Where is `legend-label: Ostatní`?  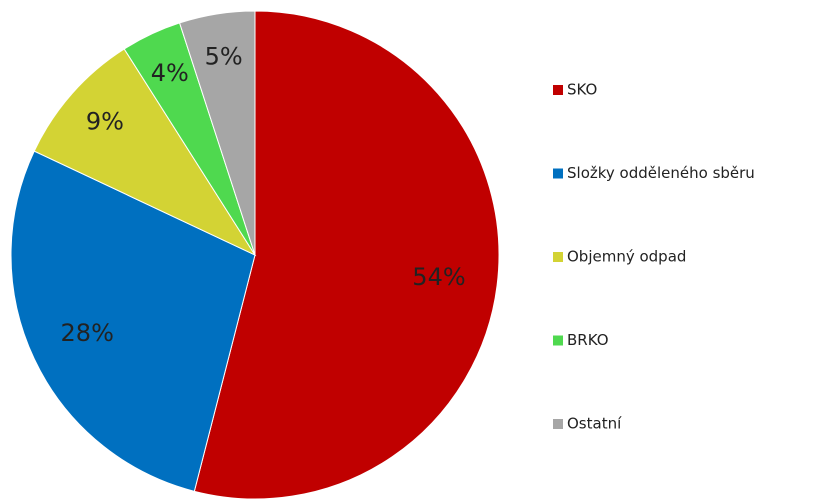 legend-label: Ostatní is located at coordinates (594, 424).